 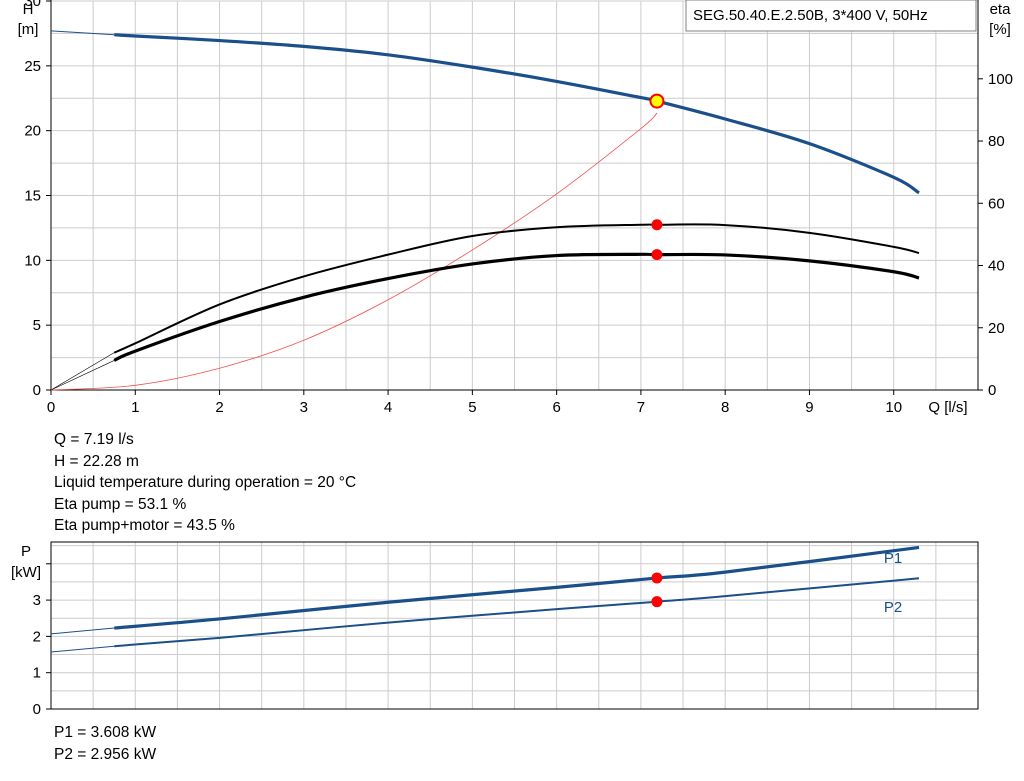 What do you see at coordinates (135, 407) in the screenshot?
I see `flow-tick-label: 1` at bounding box center [135, 407].